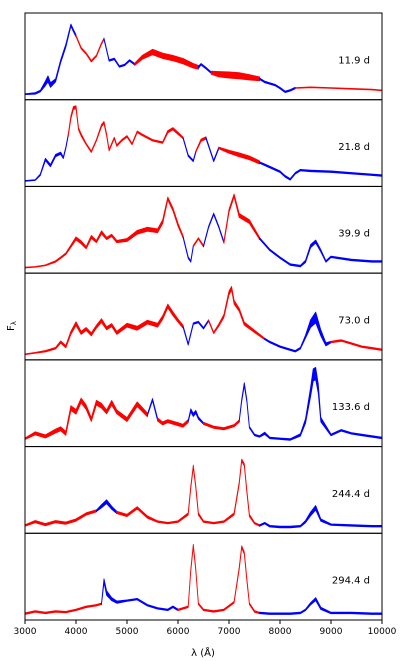  I want to click on y-axis-label: Fλ, so click(12, 326).